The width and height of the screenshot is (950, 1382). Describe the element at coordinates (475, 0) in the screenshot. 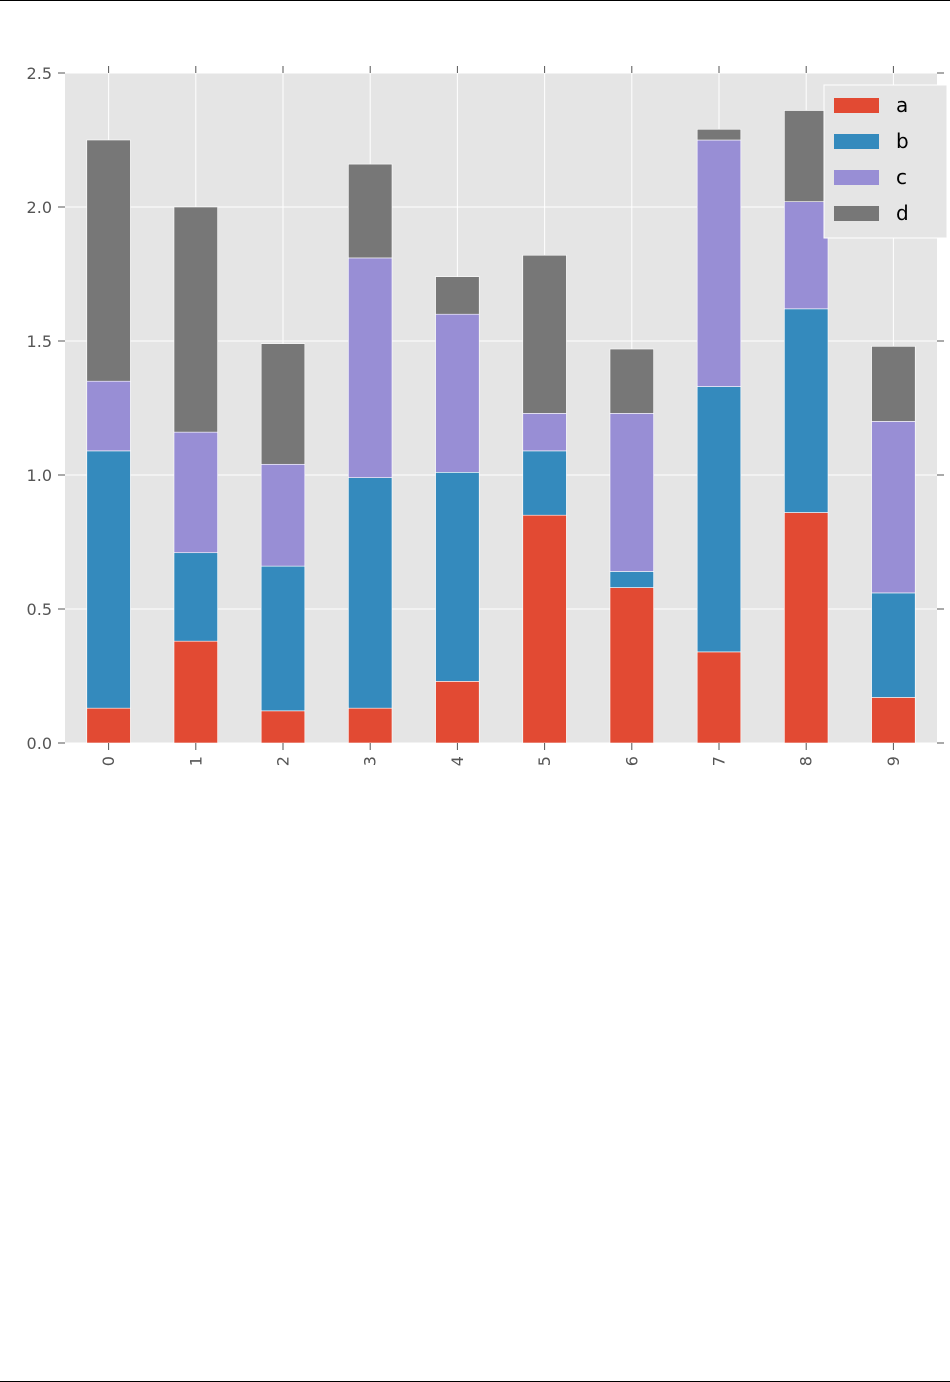

I see `page-top-rule` at that location.